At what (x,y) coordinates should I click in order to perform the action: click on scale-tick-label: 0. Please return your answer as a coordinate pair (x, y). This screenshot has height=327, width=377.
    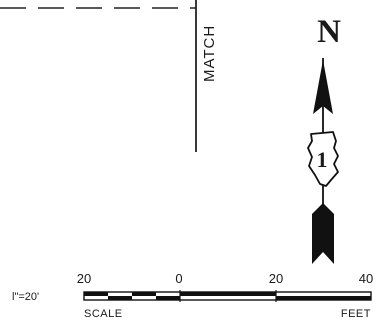
    Looking at the image, I should click on (178, 278).